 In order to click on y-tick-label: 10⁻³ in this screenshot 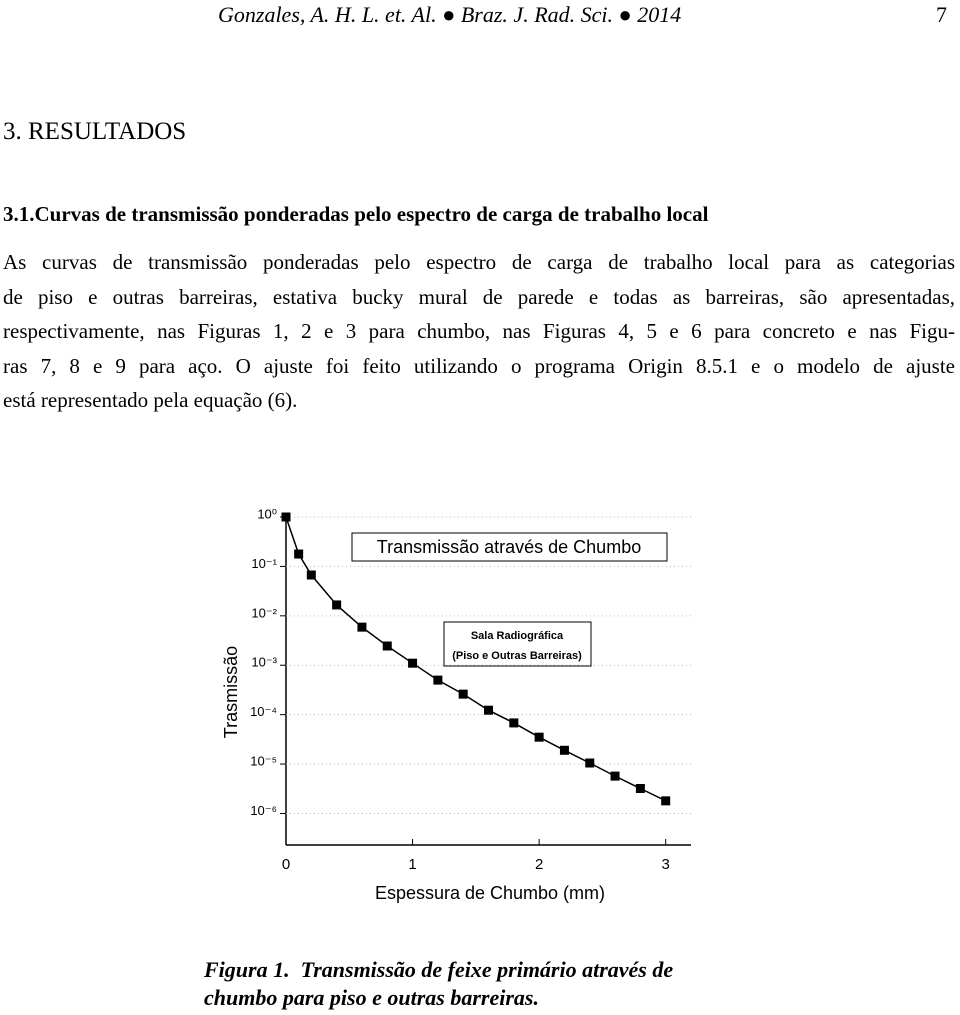, I will do `click(264, 662)`.